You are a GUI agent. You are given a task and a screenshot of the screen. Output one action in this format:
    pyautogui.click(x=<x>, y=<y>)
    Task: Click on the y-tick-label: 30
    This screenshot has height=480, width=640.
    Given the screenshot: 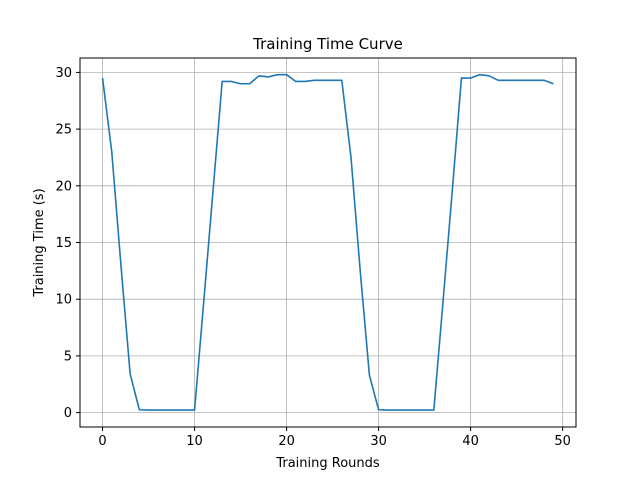 What is the action you would take?
    pyautogui.click(x=63, y=73)
    